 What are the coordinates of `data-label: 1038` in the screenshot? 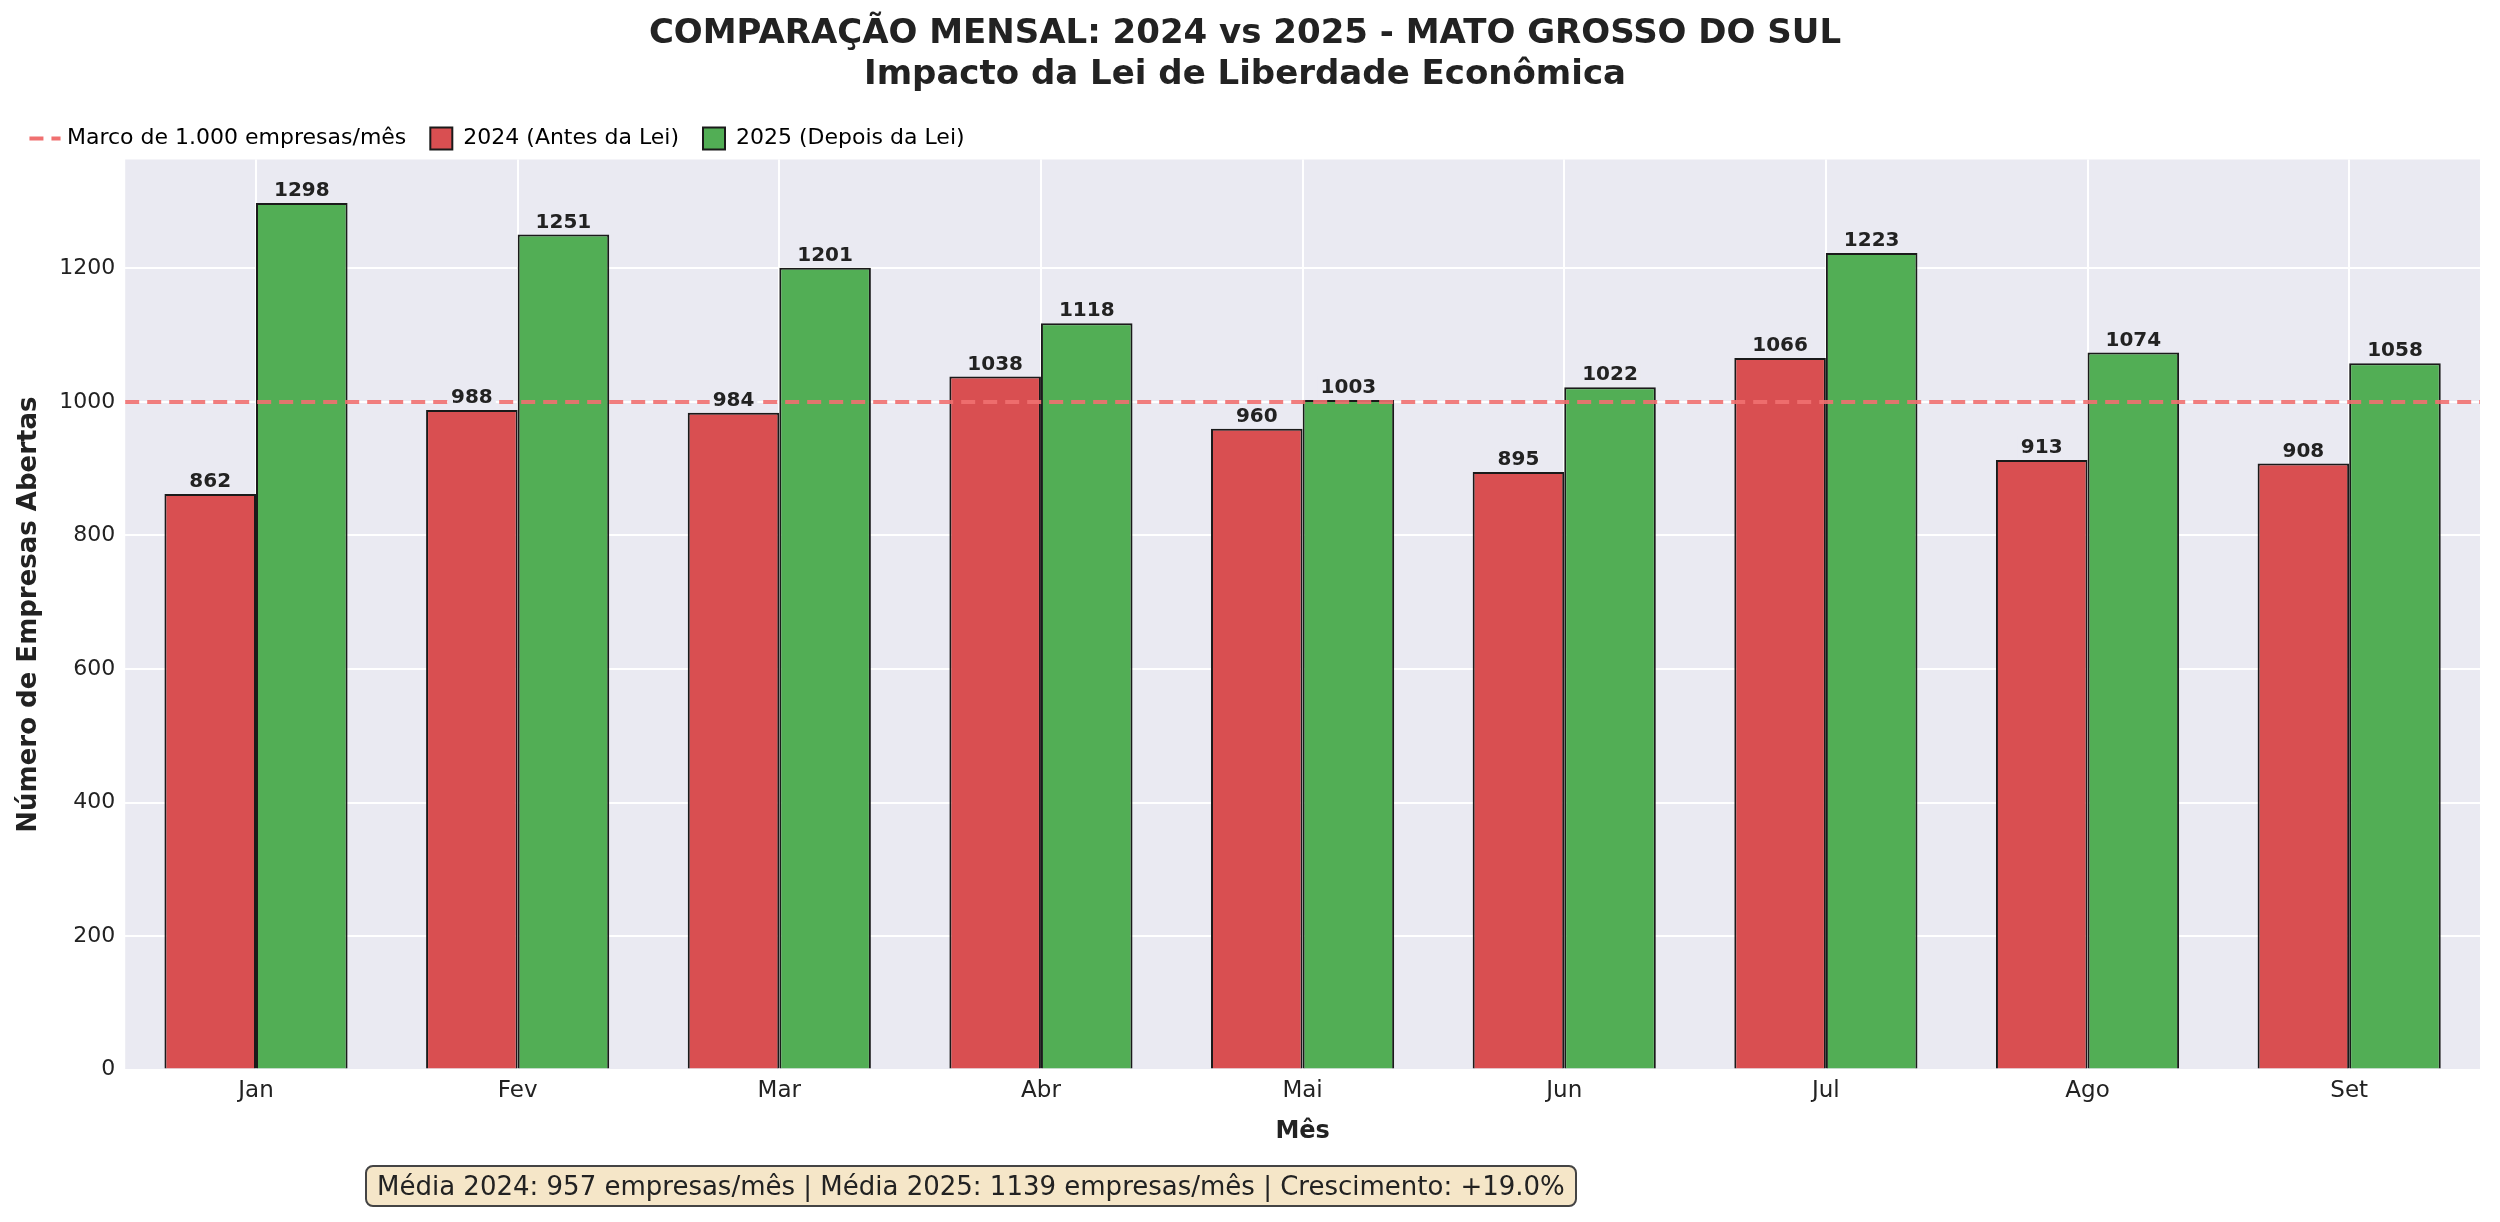 It's located at (995, 362).